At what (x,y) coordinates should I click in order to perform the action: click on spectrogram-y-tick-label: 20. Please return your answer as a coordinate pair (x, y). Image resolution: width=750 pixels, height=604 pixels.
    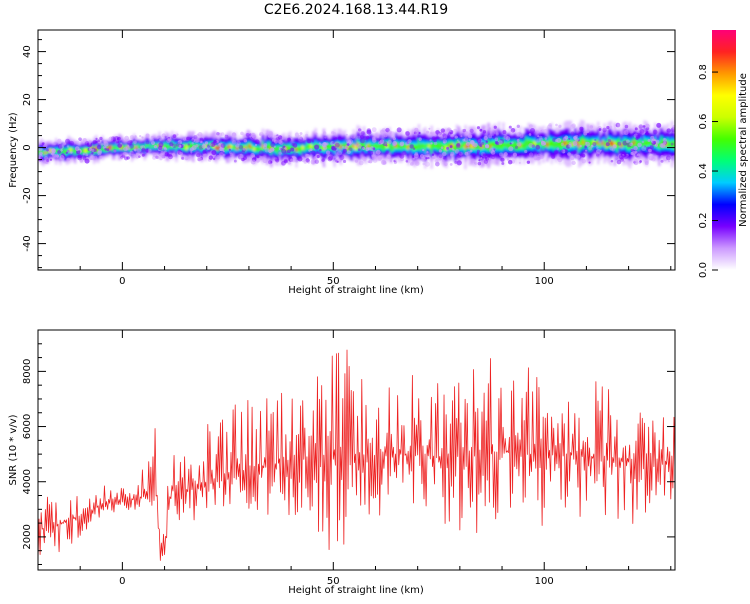
    Looking at the image, I should click on (27, 99).